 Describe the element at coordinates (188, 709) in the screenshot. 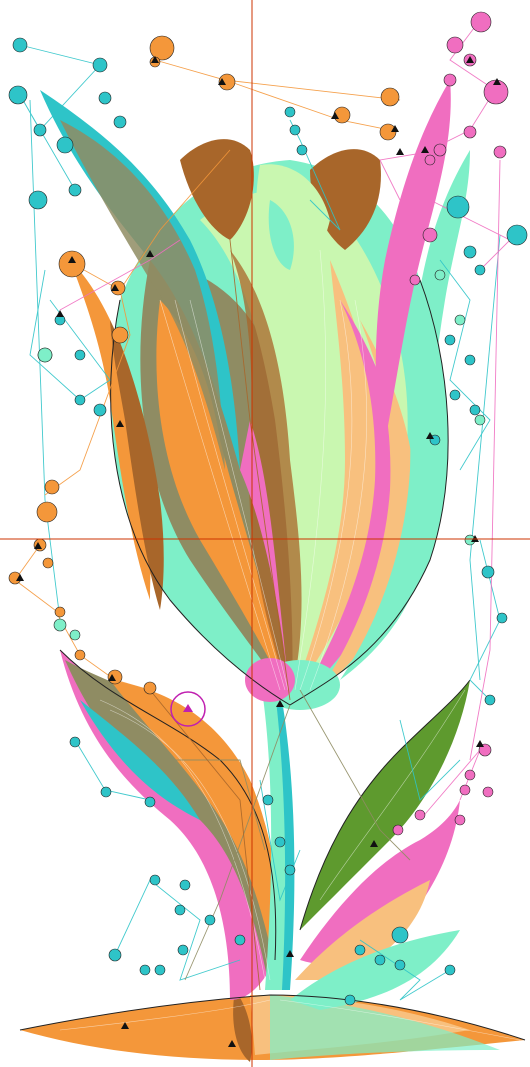

I see `selection-marker` at that location.